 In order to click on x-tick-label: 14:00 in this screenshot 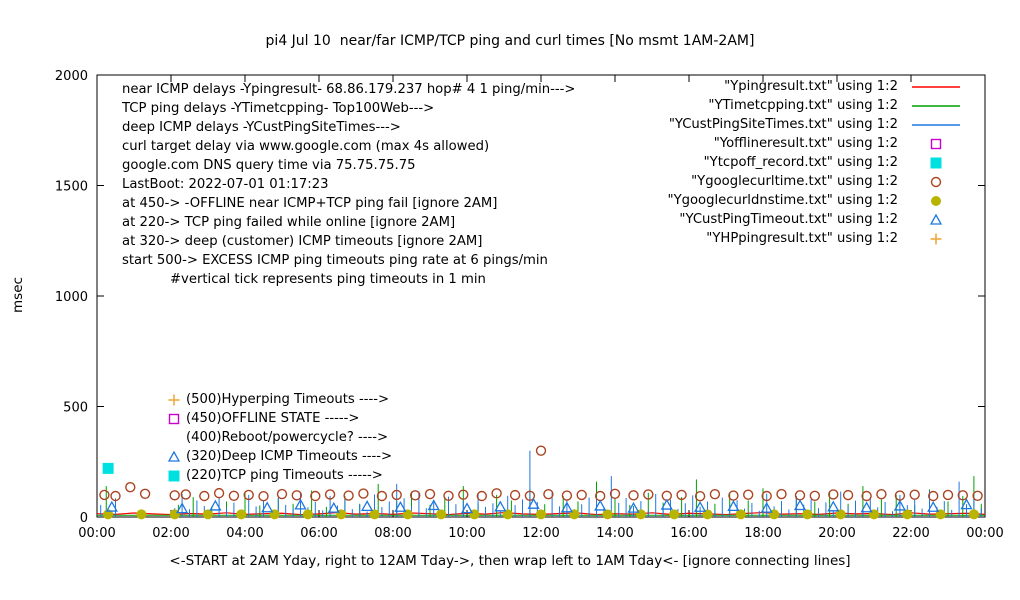, I will do `click(614, 533)`.